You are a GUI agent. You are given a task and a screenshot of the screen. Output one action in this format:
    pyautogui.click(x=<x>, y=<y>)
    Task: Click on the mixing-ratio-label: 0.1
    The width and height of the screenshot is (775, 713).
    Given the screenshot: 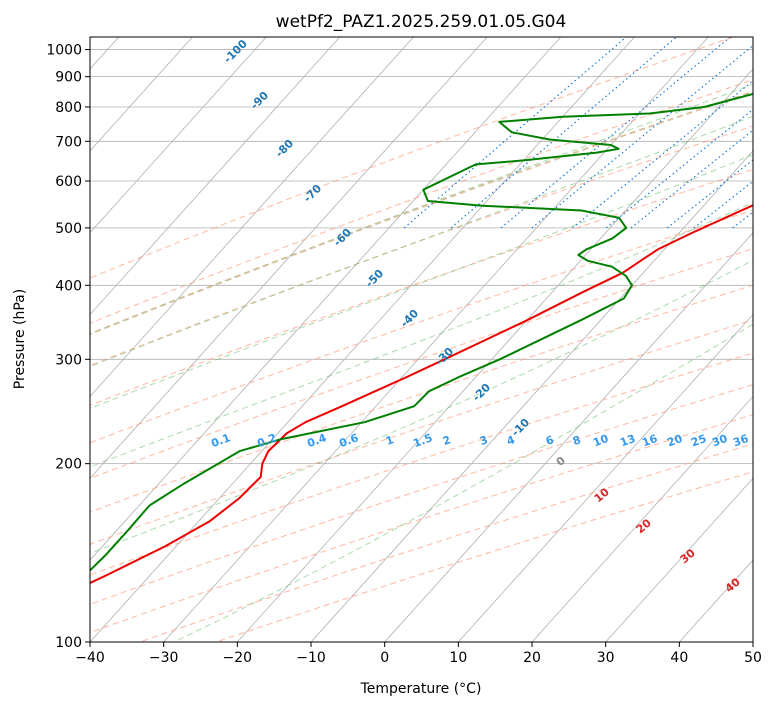 What is the action you would take?
    pyautogui.click(x=220, y=440)
    